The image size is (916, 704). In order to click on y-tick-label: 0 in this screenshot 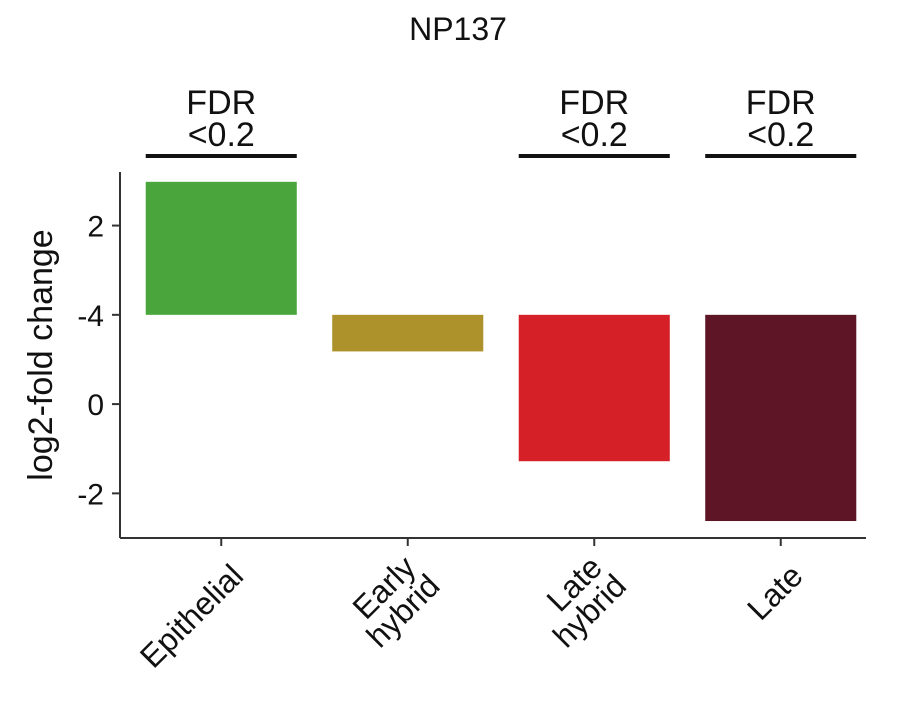, I will do `click(95, 405)`.